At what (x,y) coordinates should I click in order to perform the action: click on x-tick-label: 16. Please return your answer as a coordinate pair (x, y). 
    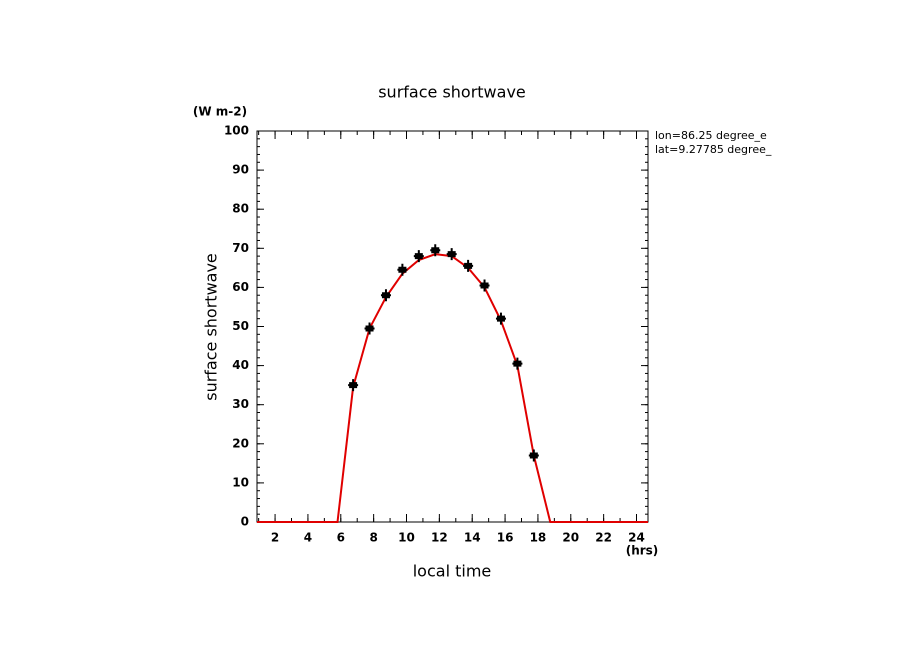
    Looking at the image, I should click on (505, 538).